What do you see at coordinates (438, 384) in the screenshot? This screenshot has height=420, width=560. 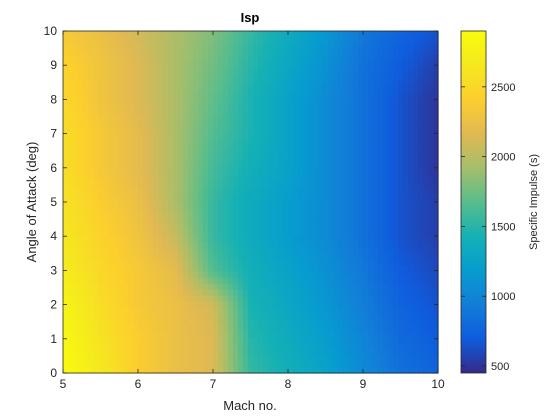 I see `x-tick-label: 10` at bounding box center [438, 384].